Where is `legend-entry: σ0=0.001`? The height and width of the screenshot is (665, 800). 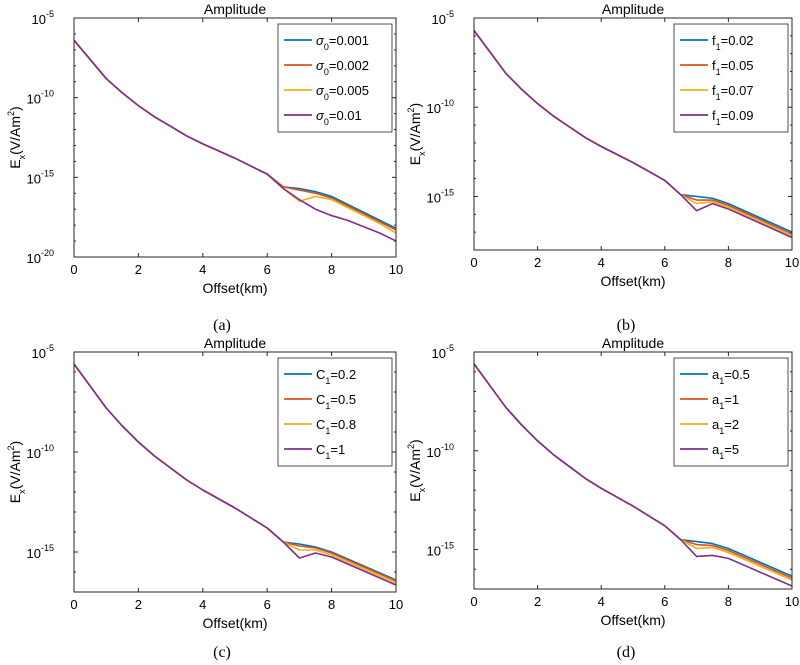 legend-entry: σ0=0.001 is located at coordinates (342, 42).